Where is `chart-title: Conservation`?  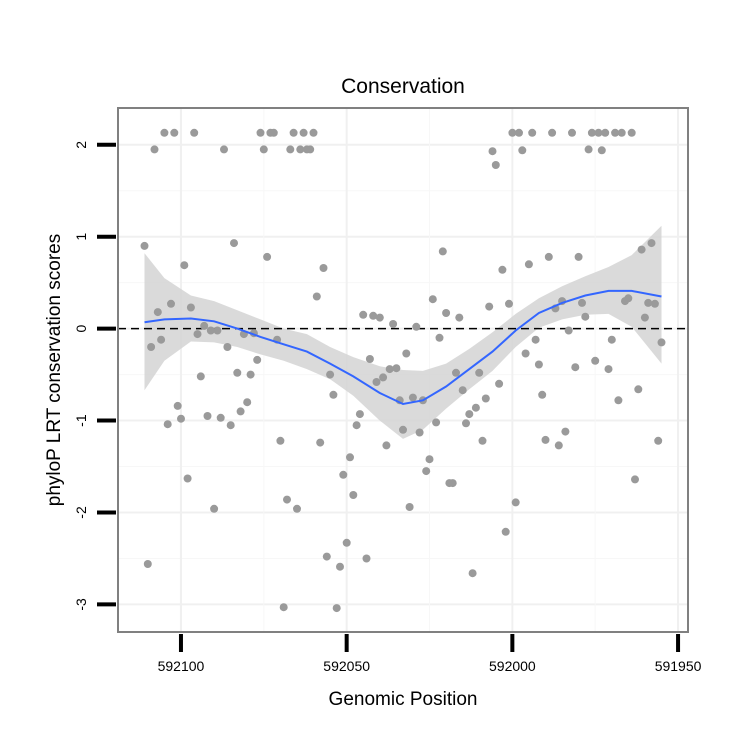
chart-title: Conservation is located at coordinates (403, 86).